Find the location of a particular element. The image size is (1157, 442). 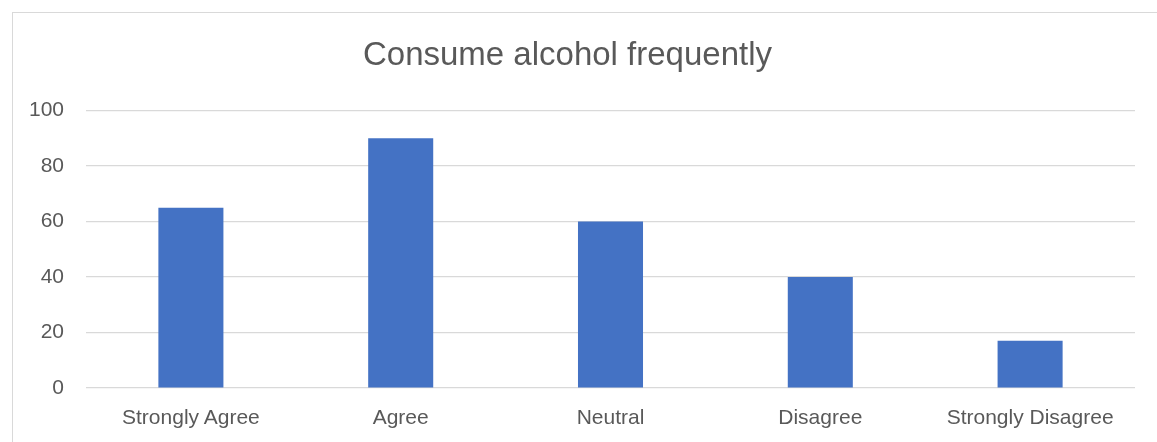

x-tick-label: Disagree is located at coordinates (820, 417).